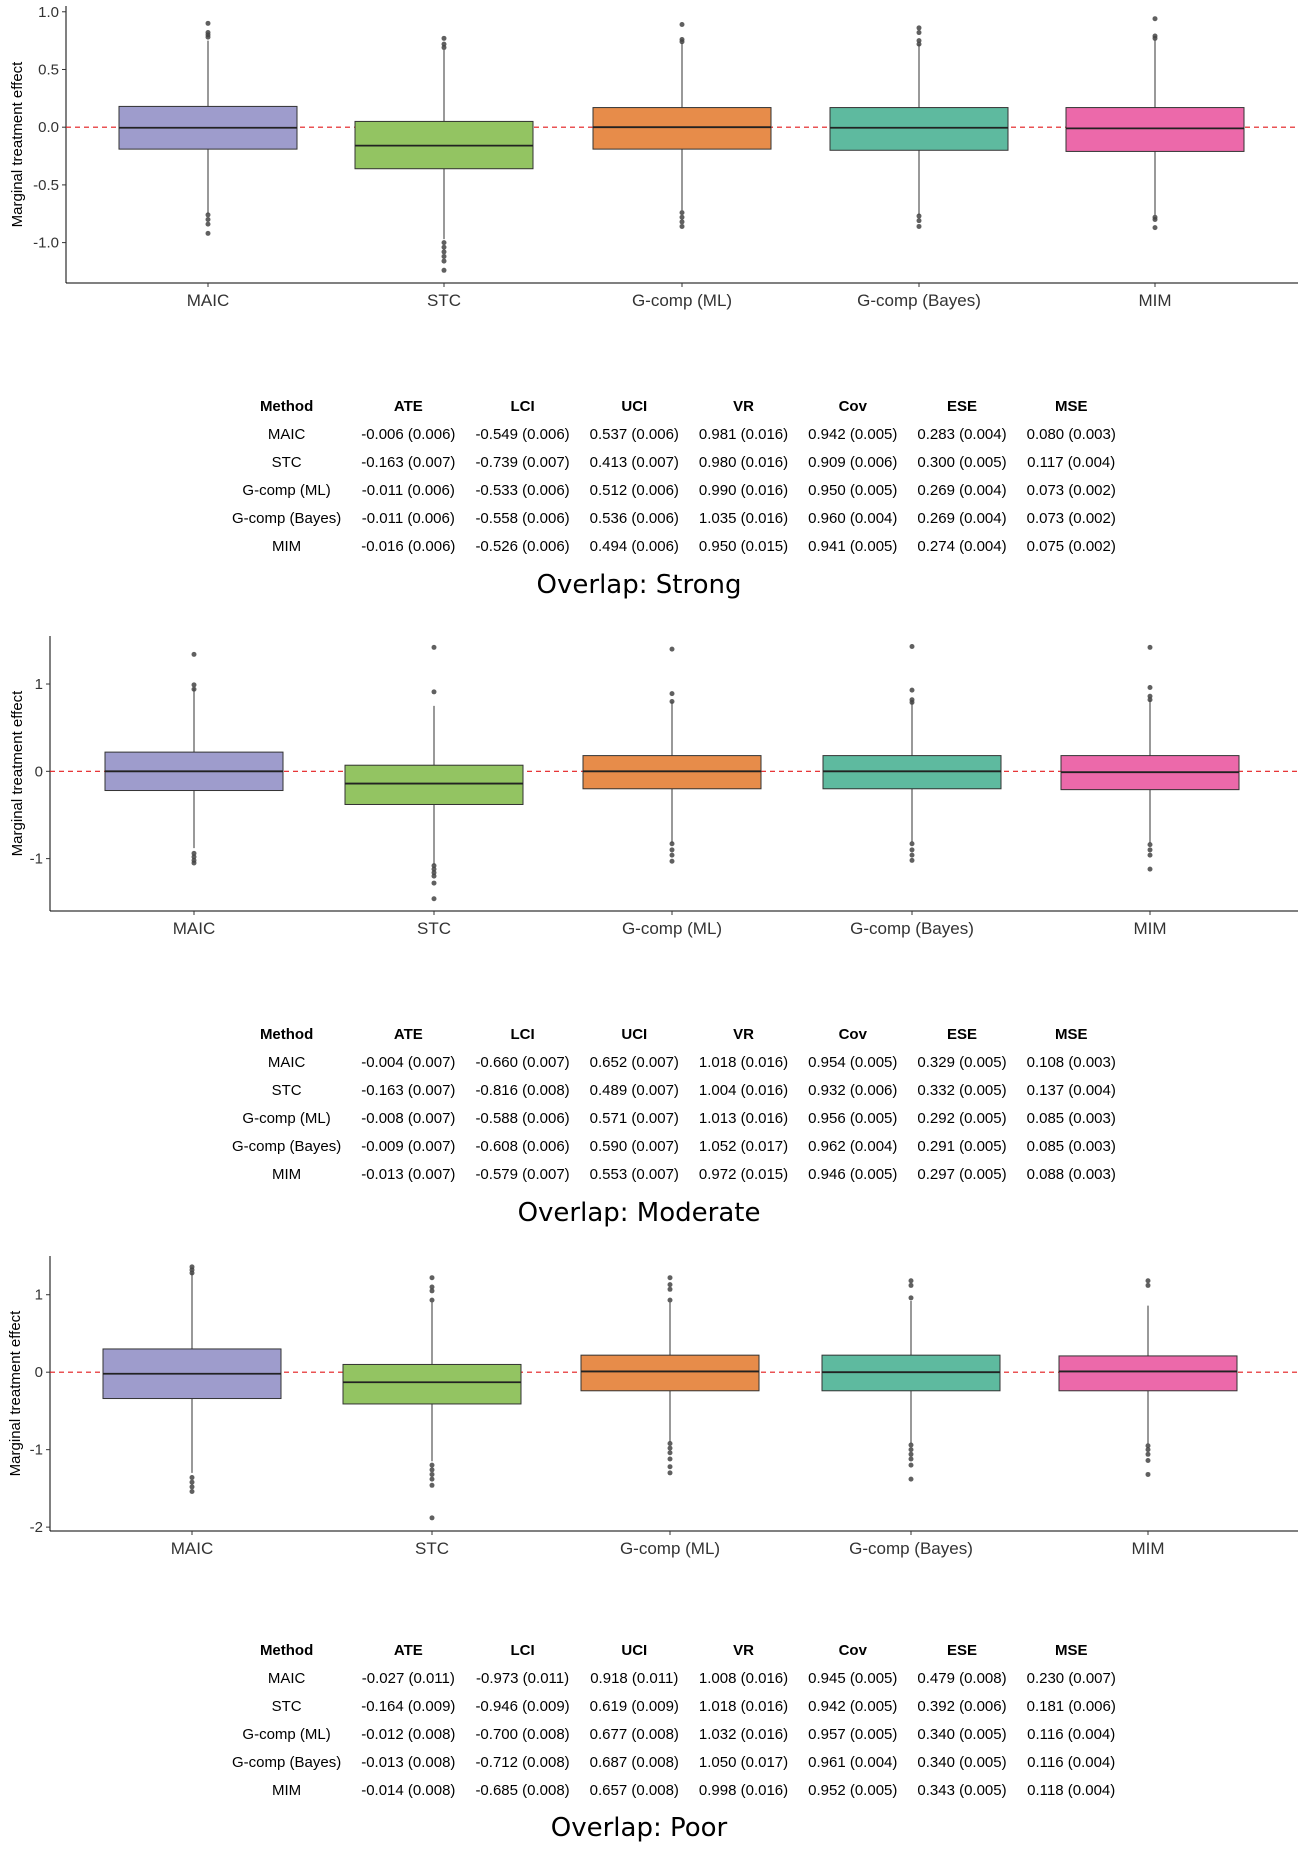 The width and height of the screenshot is (1306, 1863). I want to click on table-cell: 1.008 (0.016), so click(743, 1678).